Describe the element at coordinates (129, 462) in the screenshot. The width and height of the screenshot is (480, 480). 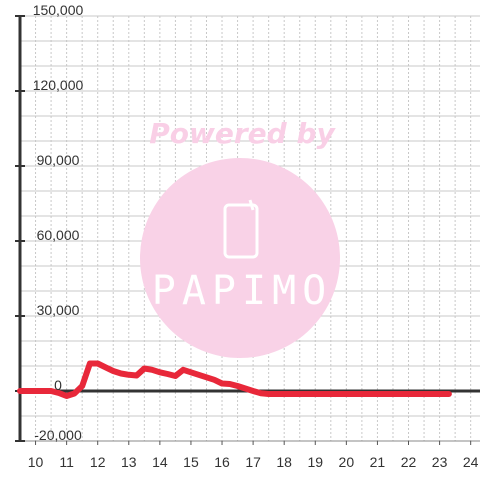
I see `x-tick-label: 13` at that location.